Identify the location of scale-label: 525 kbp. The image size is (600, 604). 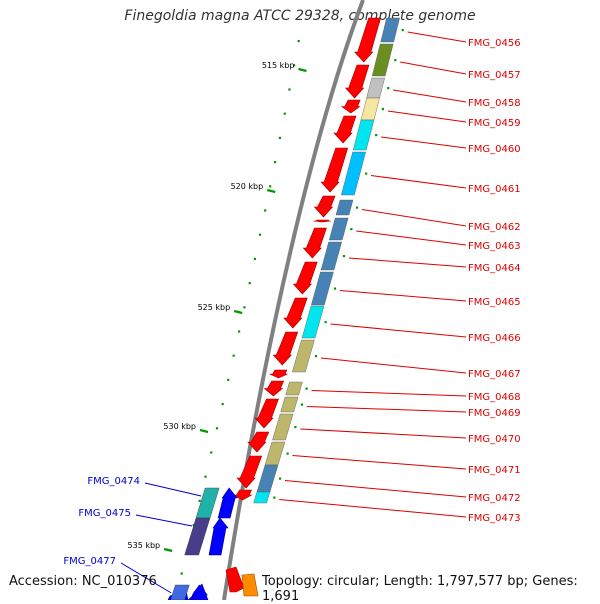
(214, 307).